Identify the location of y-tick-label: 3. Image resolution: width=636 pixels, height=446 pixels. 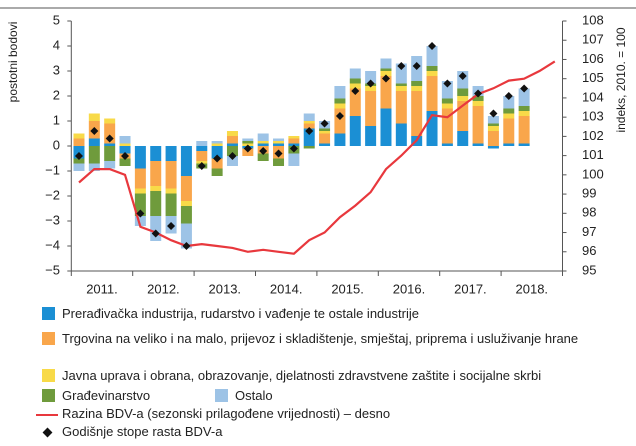
(56, 69).